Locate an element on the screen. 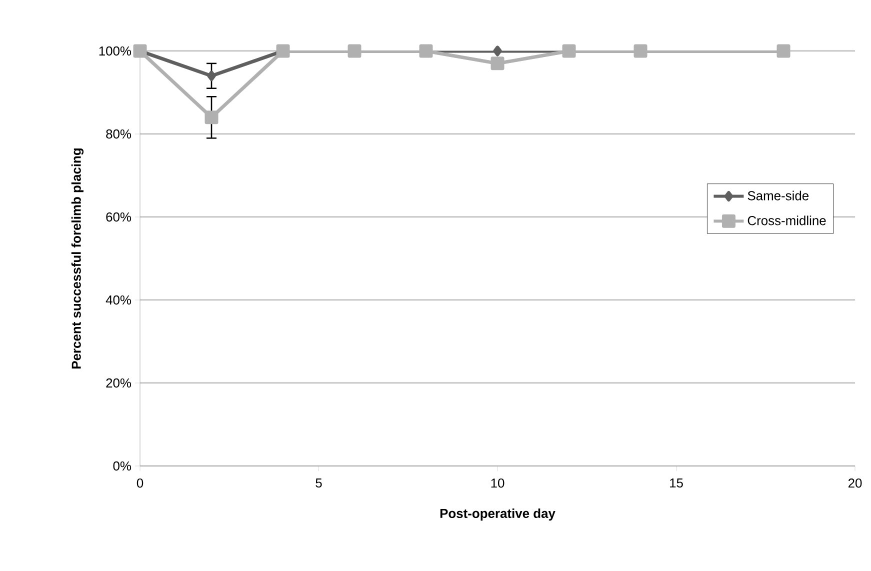 This screenshot has width=871, height=571. x-tick-label: 5 is located at coordinates (319, 483).